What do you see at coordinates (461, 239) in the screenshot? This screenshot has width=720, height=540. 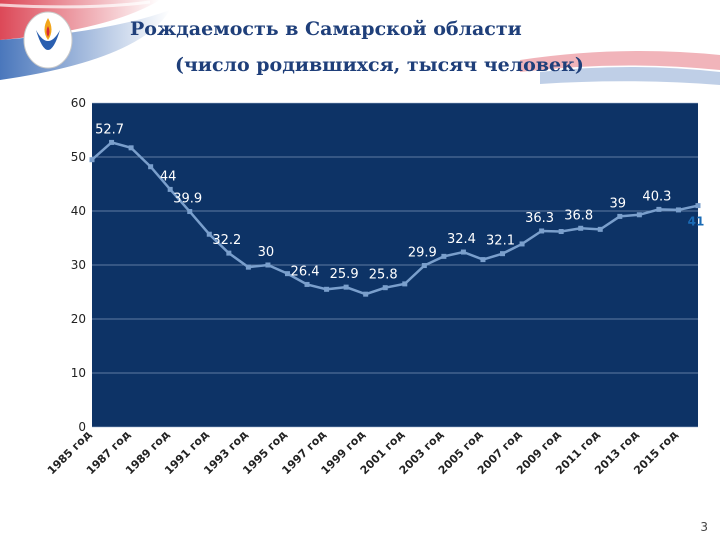 I see `data-label: 32.4` at bounding box center [461, 239].